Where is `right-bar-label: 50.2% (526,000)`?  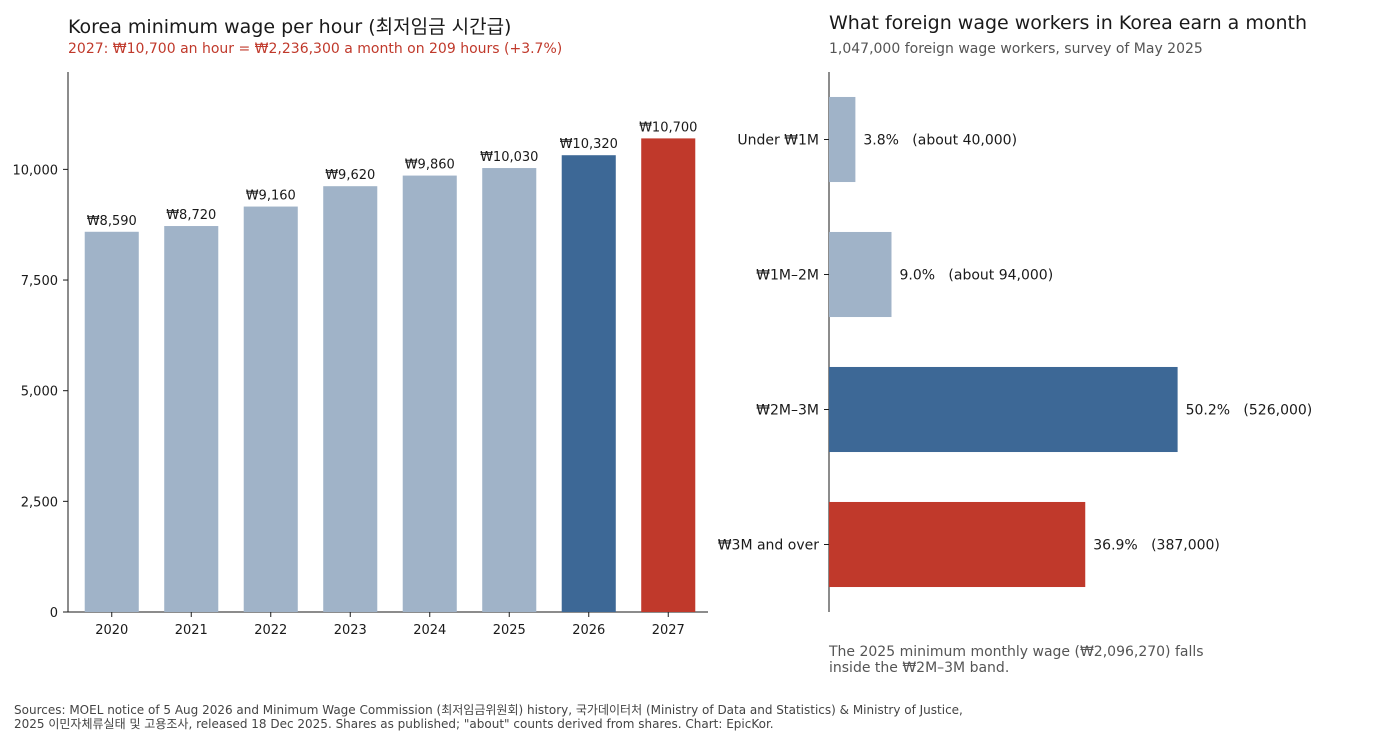
right-bar-label: 50.2% (526,000) is located at coordinates (1249, 411).